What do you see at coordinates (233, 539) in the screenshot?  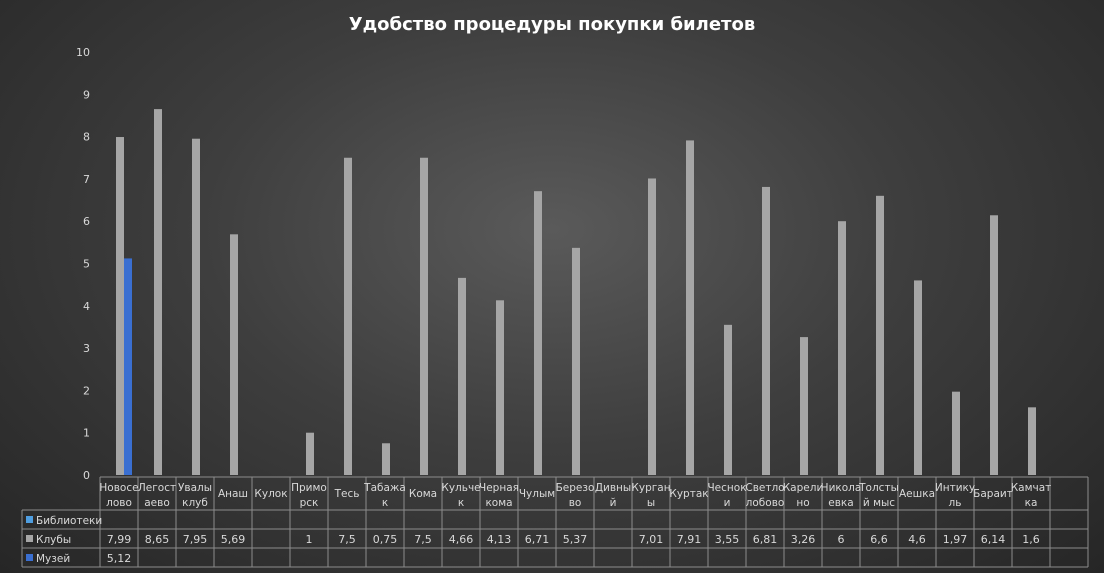 I see `data-label: 5,69` at bounding box center [233, 539].